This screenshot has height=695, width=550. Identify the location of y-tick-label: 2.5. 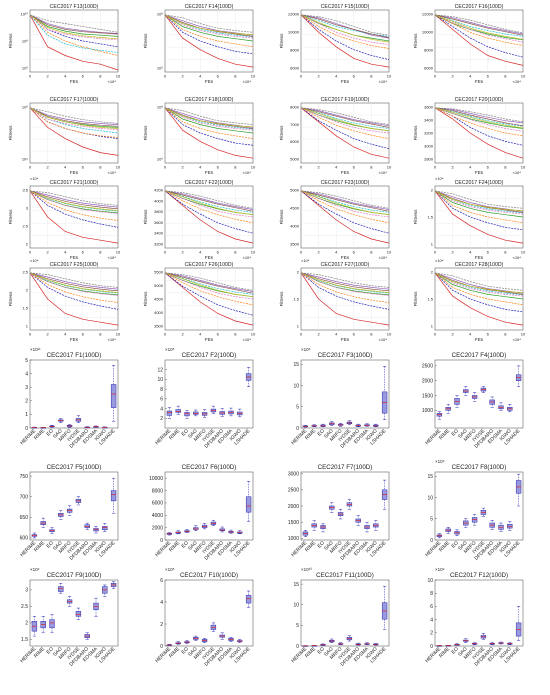
(25, 272).